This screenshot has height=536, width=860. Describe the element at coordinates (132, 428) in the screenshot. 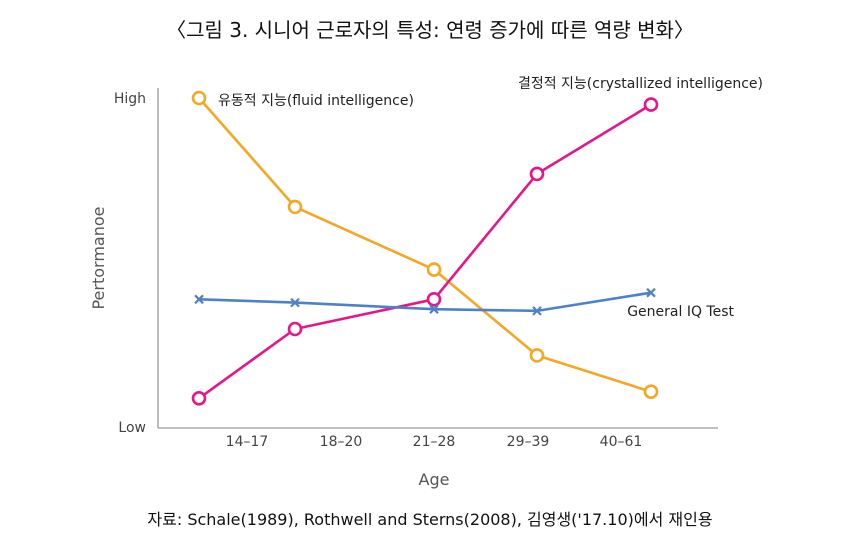

I see `y-tick-label-low: Low` at that location.